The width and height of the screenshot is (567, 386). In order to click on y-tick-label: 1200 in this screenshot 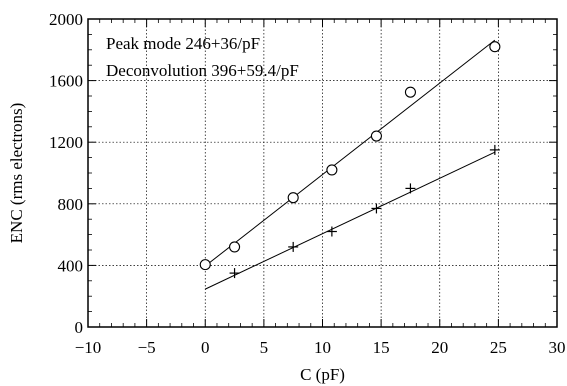, I will do `click(66, 142)`.